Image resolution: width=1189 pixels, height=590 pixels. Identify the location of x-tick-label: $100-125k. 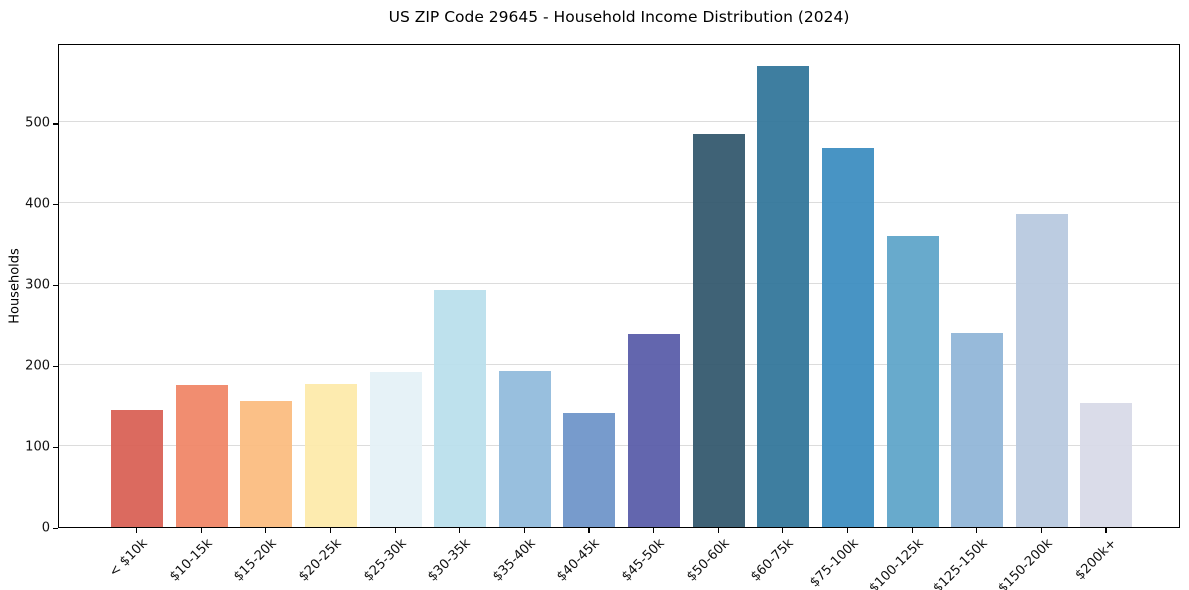
(896, 563).